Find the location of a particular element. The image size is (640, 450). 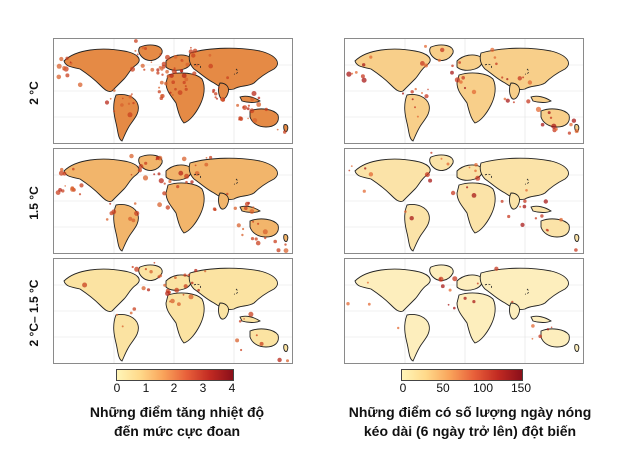

row-label-difference: 2 °C– 1.5 °C is located at coordinates (34, 313).